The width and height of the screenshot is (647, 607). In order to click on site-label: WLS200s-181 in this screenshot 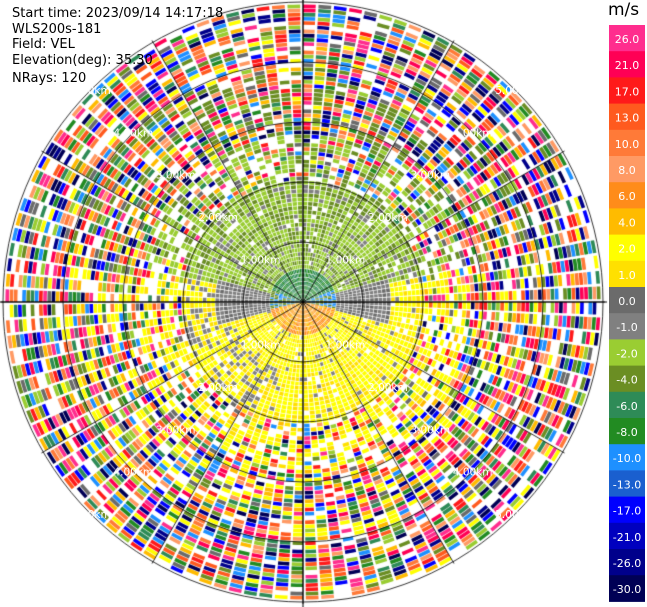, I will do `click(57, 29)`.